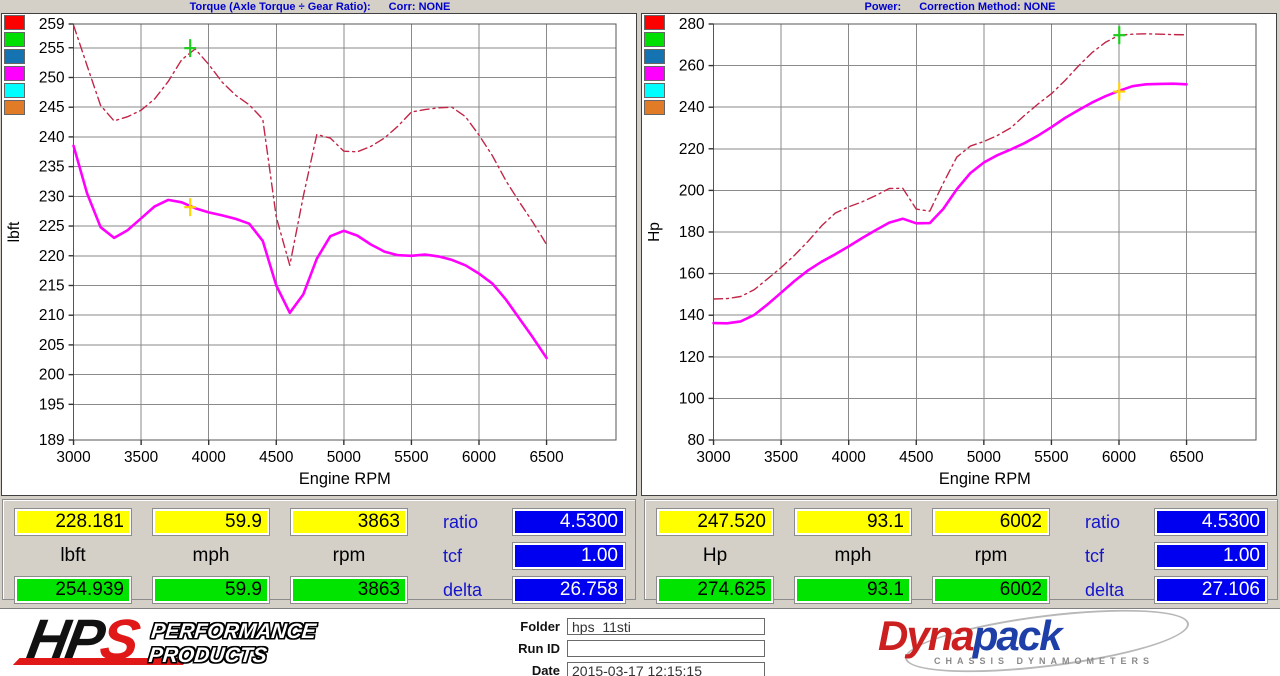  What do you see at coordinates (52, 285) in the screenshot?
I see `svg-text: 215` at bounding box center [52, 285].